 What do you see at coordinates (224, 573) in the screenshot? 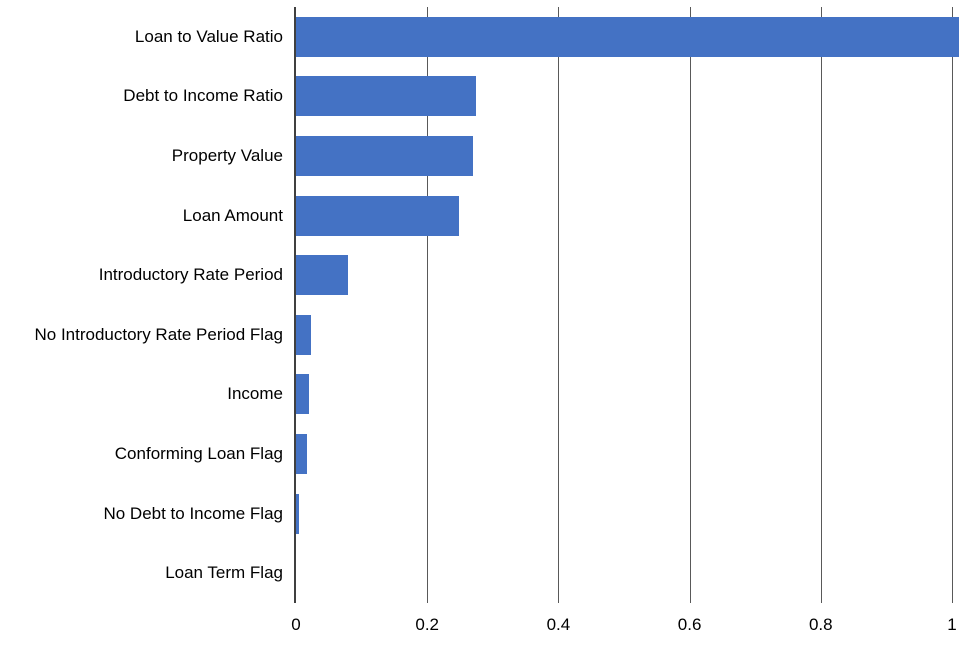
I see `category-label: Loan Term Flag` at bounding box center [224, 573].